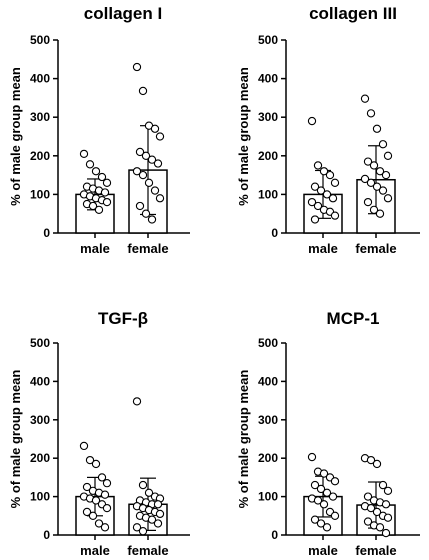  Describe the element at coordinates (123, 318) in the screenshot. I see `panel-title: TGF-β` at that location.